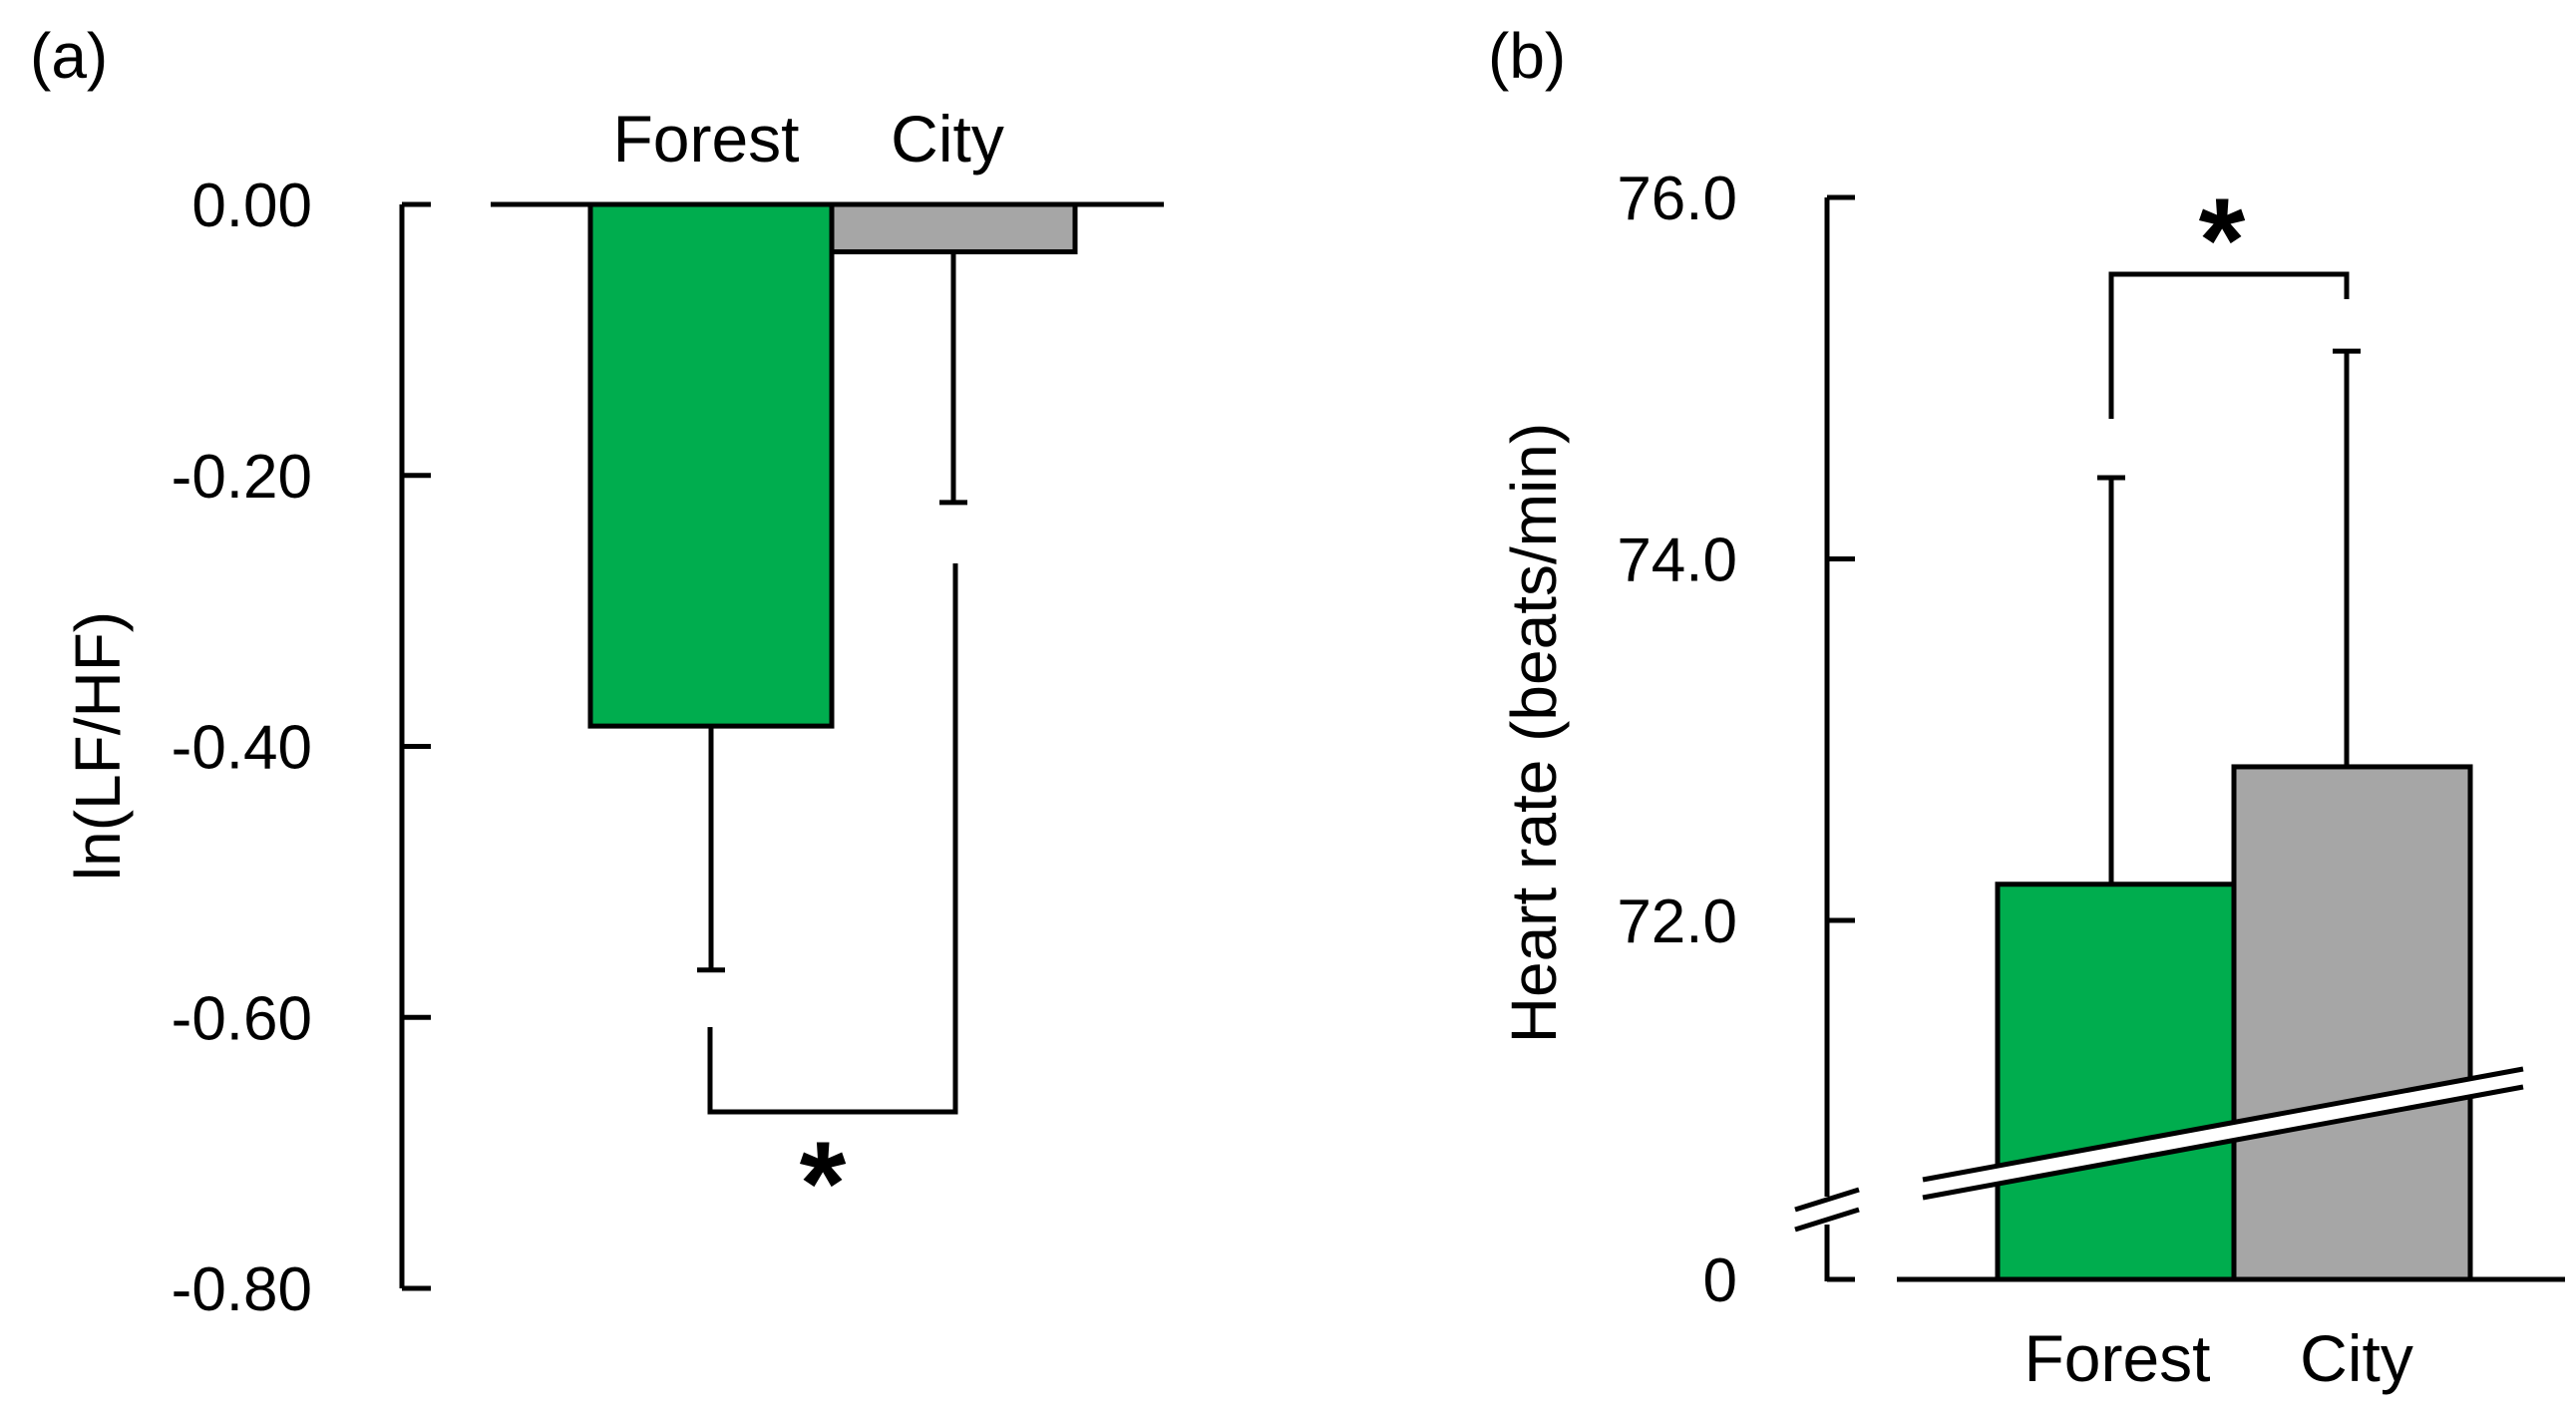 The height and width of the screenshot is (1419, 2576). Describe the element at coordinates (2222, 241) in the screenshot. I see `panel-b-significance-star: *` at that location.